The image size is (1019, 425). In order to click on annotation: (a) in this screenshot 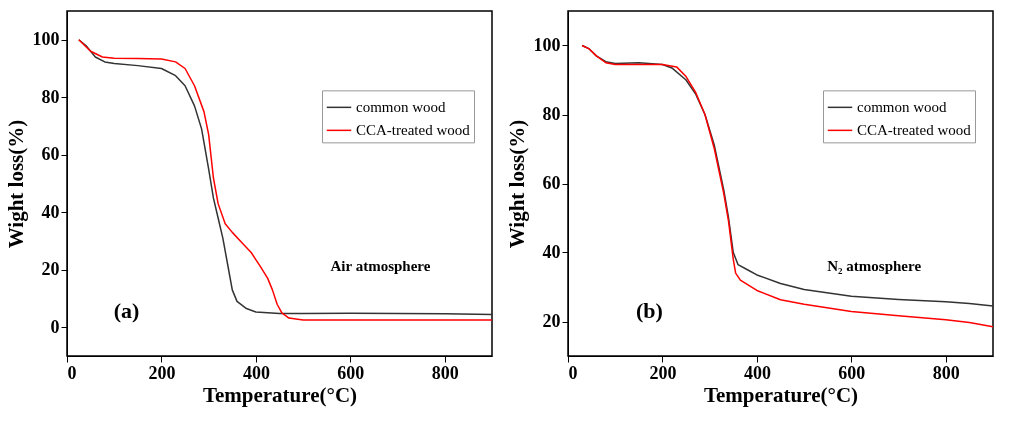, I will do `click(126, 311)`.